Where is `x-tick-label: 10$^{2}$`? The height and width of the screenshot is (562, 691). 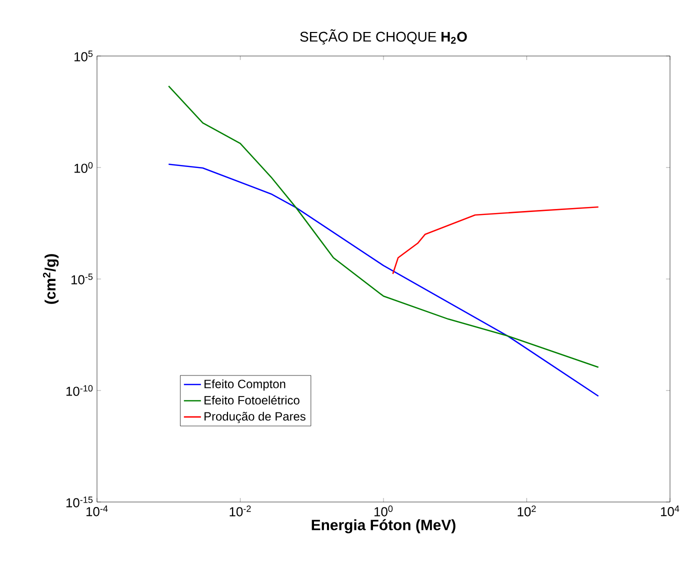
x-tick-label: 10$^{2}$ is located at coordinates (527, 511).